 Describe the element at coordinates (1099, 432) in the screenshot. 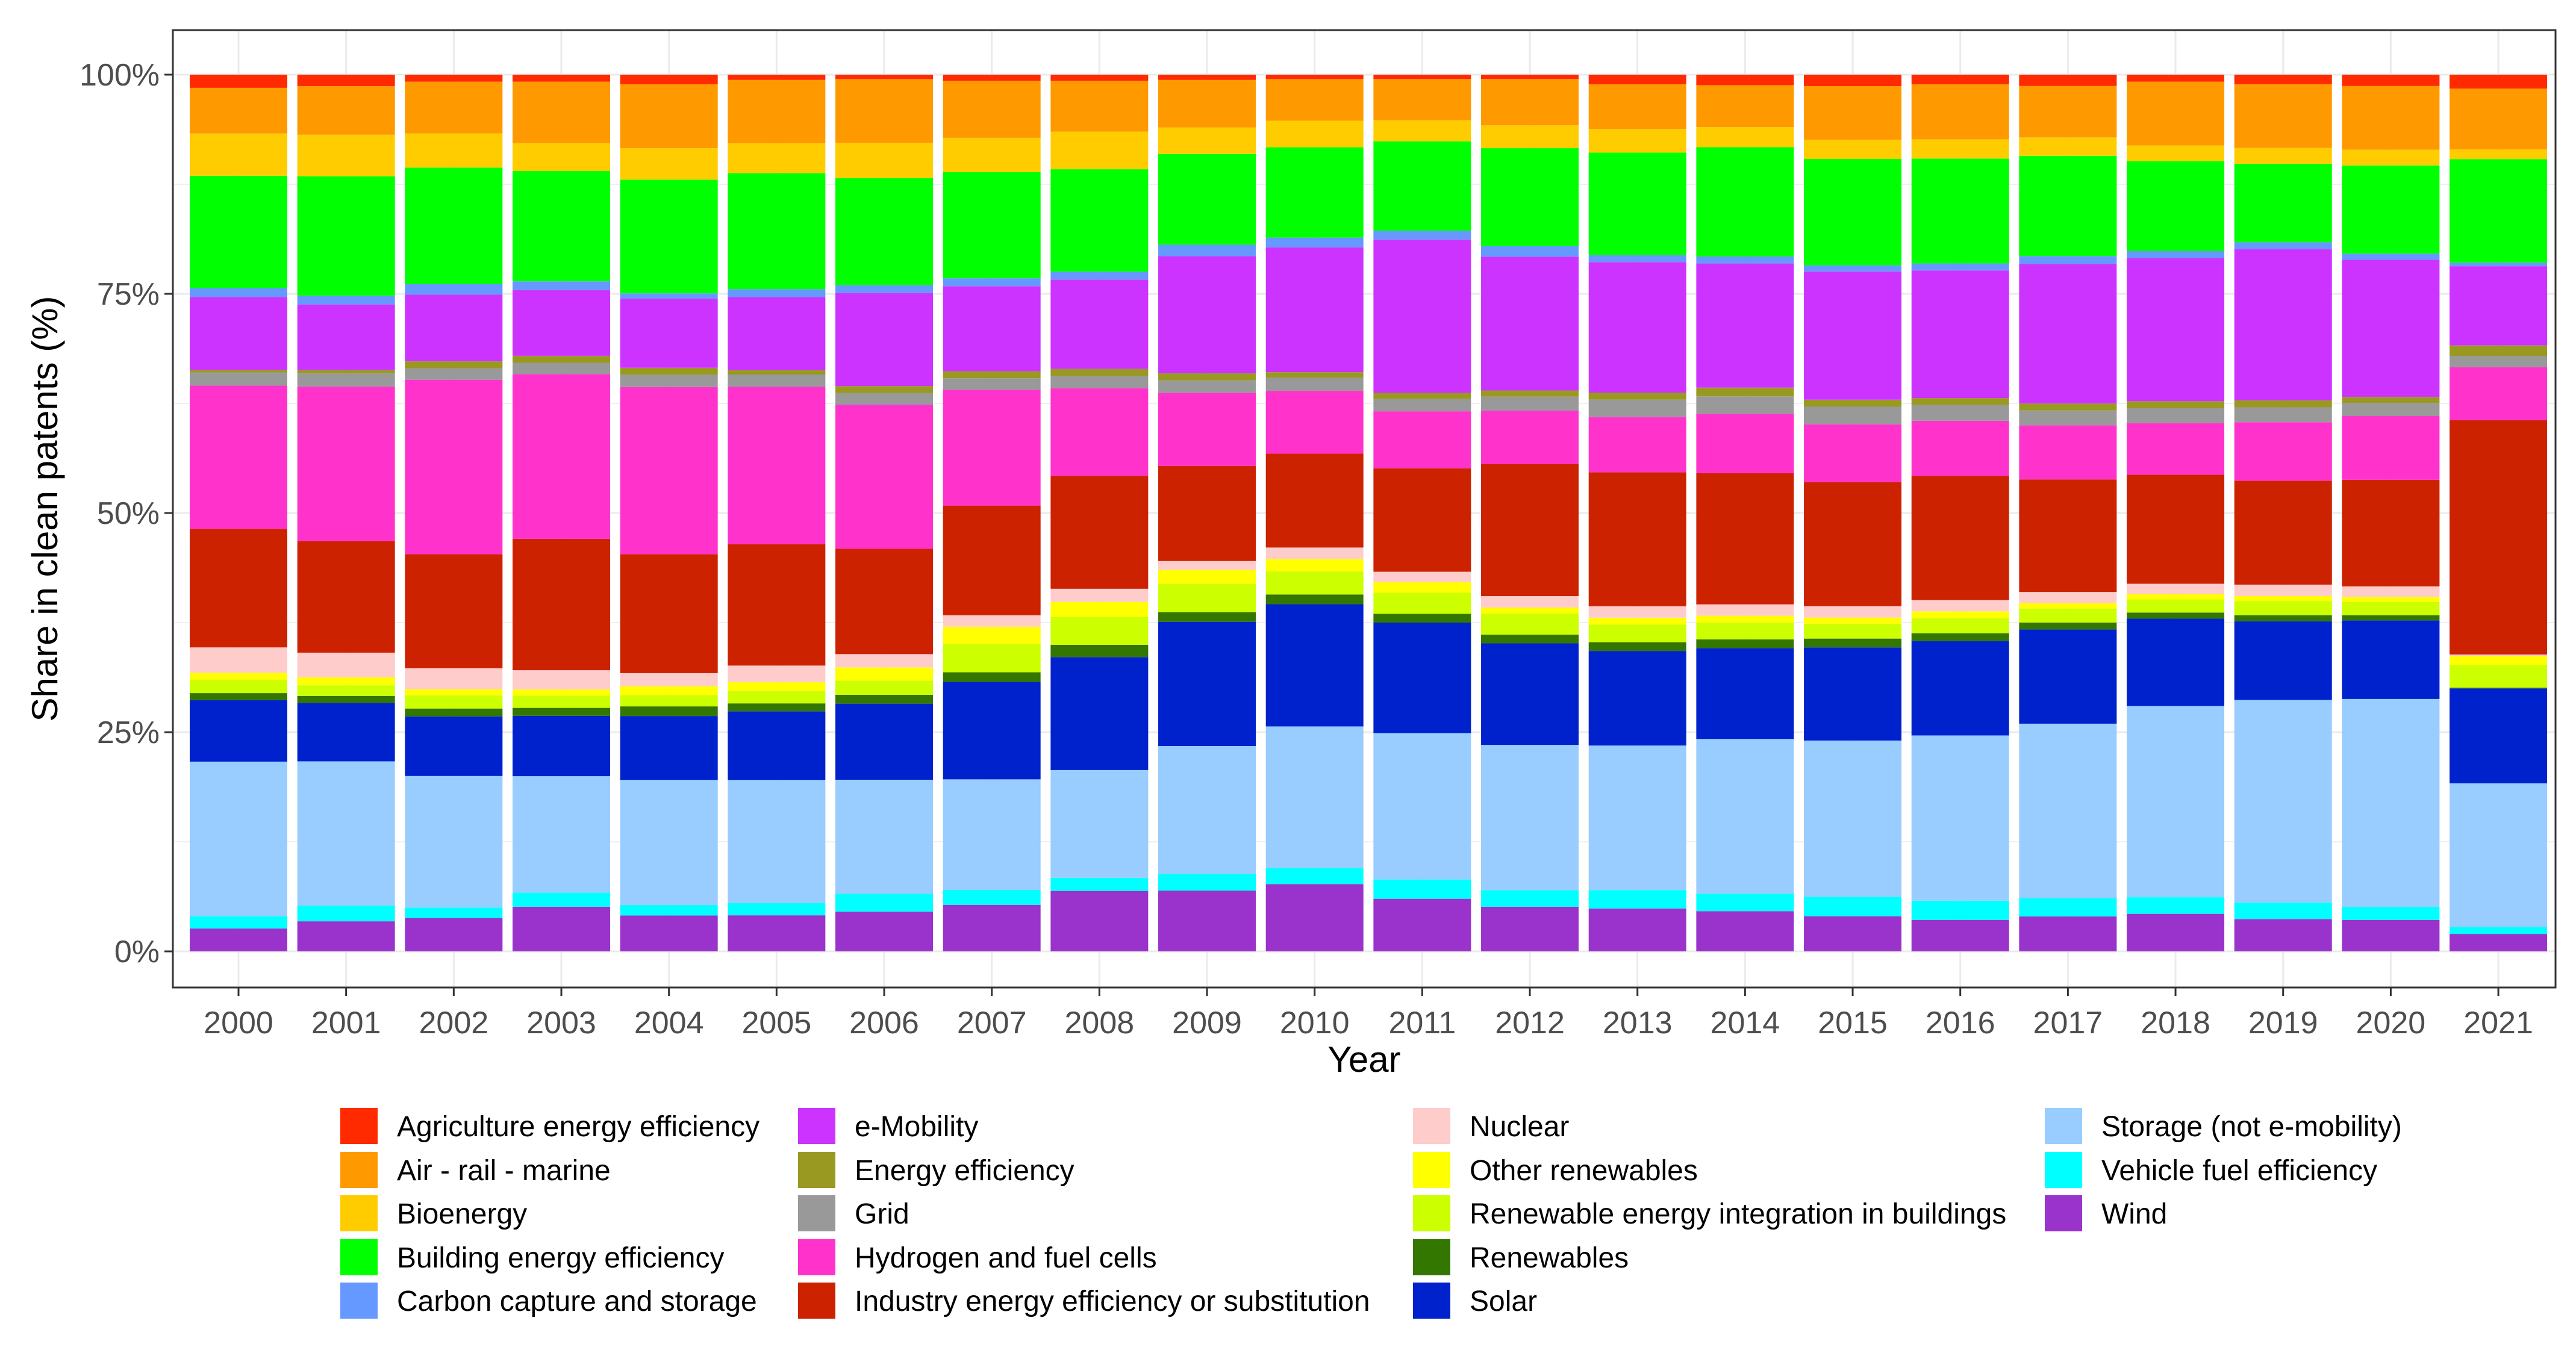

I see `bar-segment-2008-hydrogen-and-fuel-cells` at that location.